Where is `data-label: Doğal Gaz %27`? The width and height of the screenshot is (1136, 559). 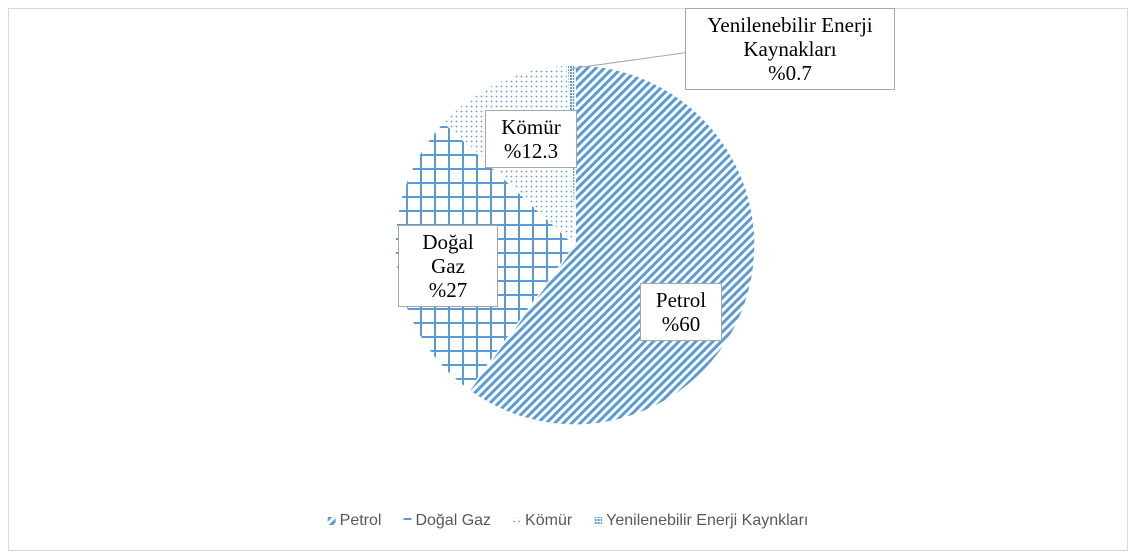 data-label: Doğal Gaz %27 is located at coordinates (448, 266).